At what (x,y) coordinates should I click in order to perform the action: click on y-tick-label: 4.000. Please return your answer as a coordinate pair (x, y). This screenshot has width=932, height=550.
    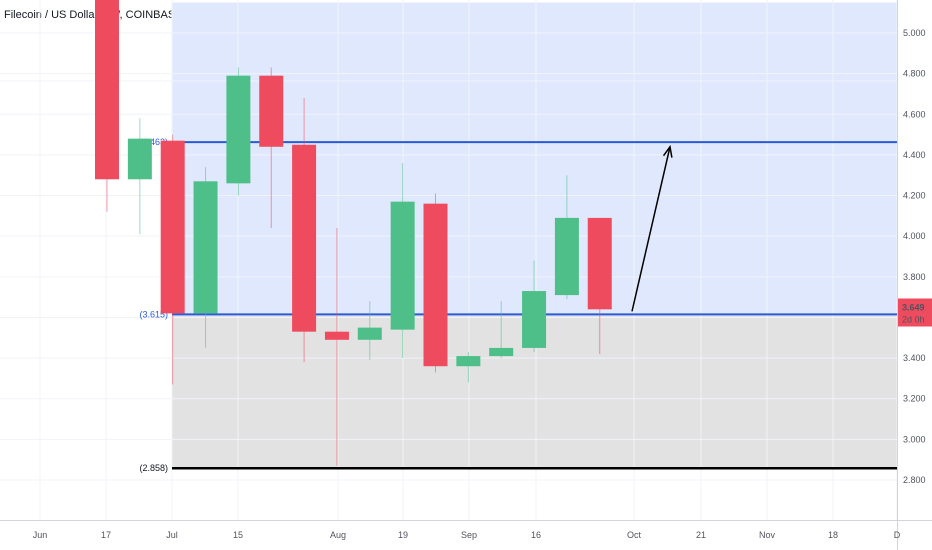
    Looking at the image, I should click on (914, 236).